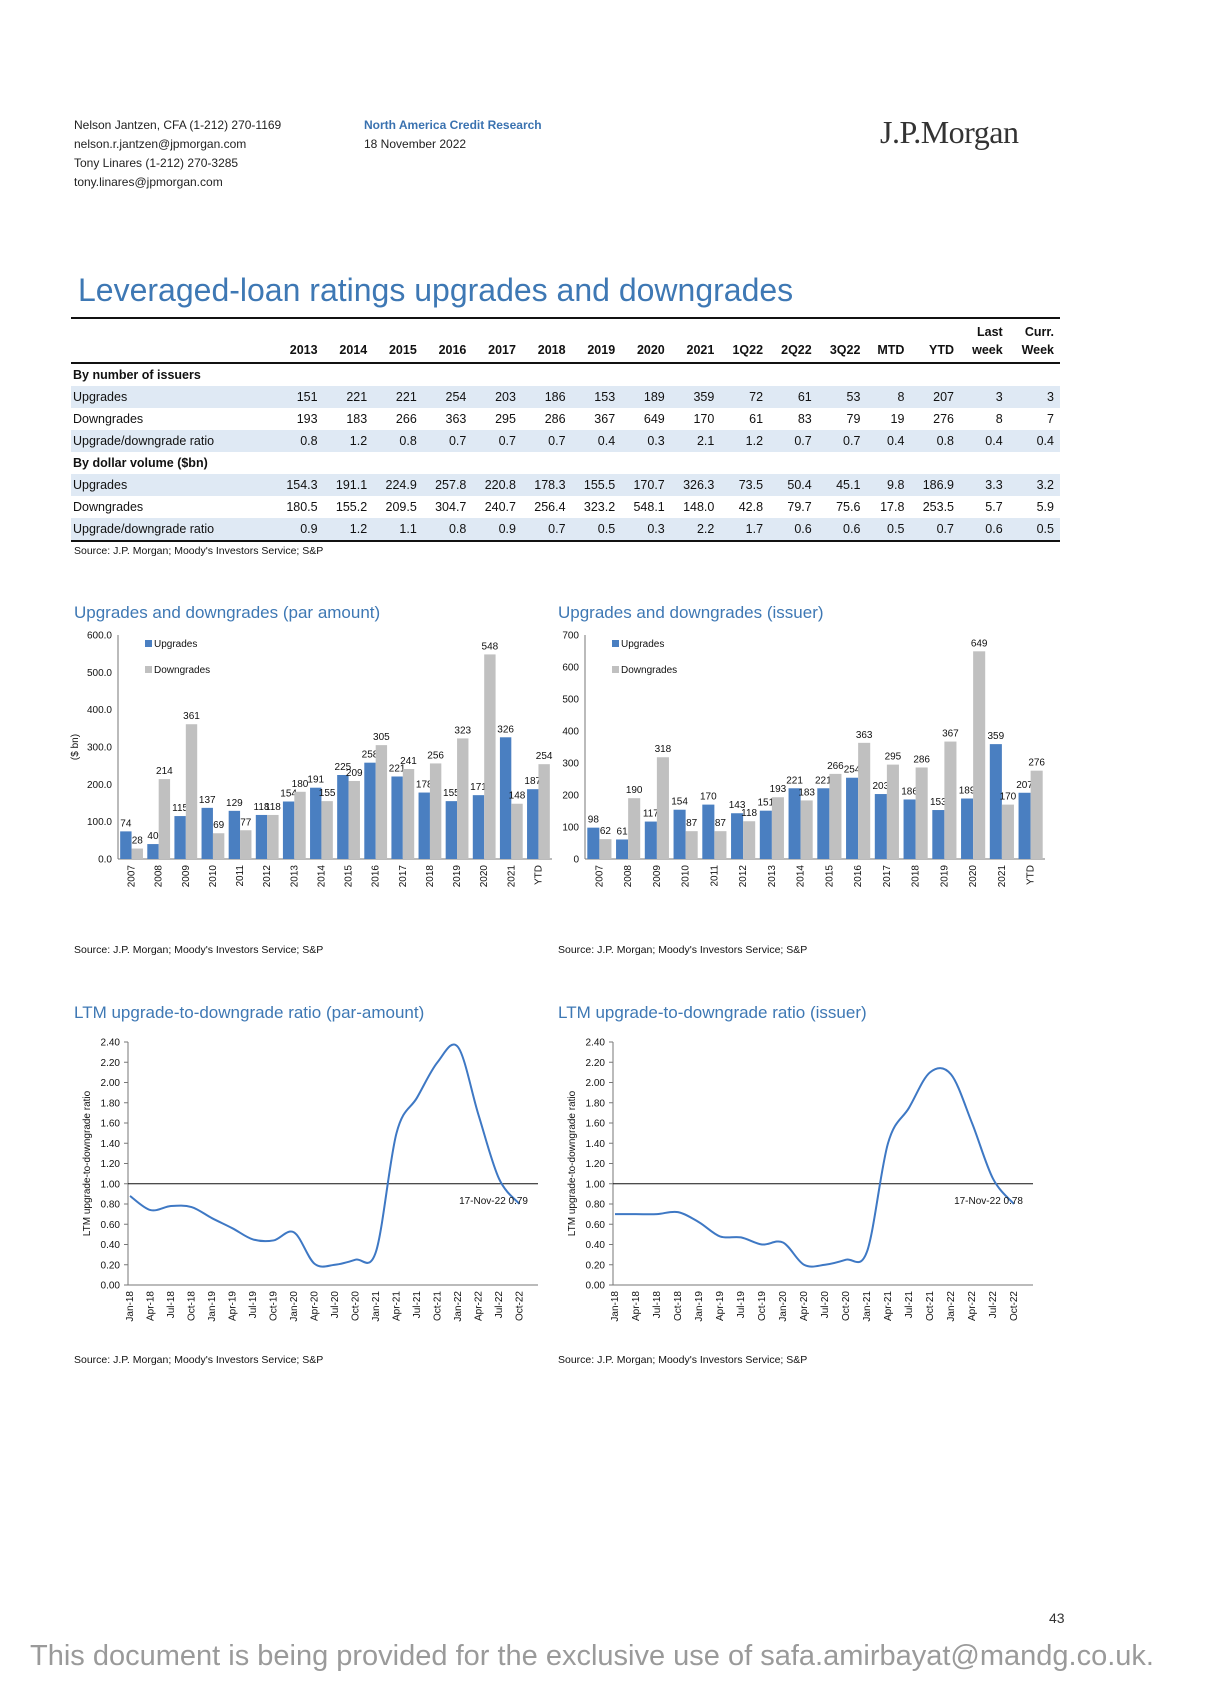 Image resolution: width=1207 pixels, height=1683 pixels. I want to click on x-tick-label: 2016, so click(858, 876).